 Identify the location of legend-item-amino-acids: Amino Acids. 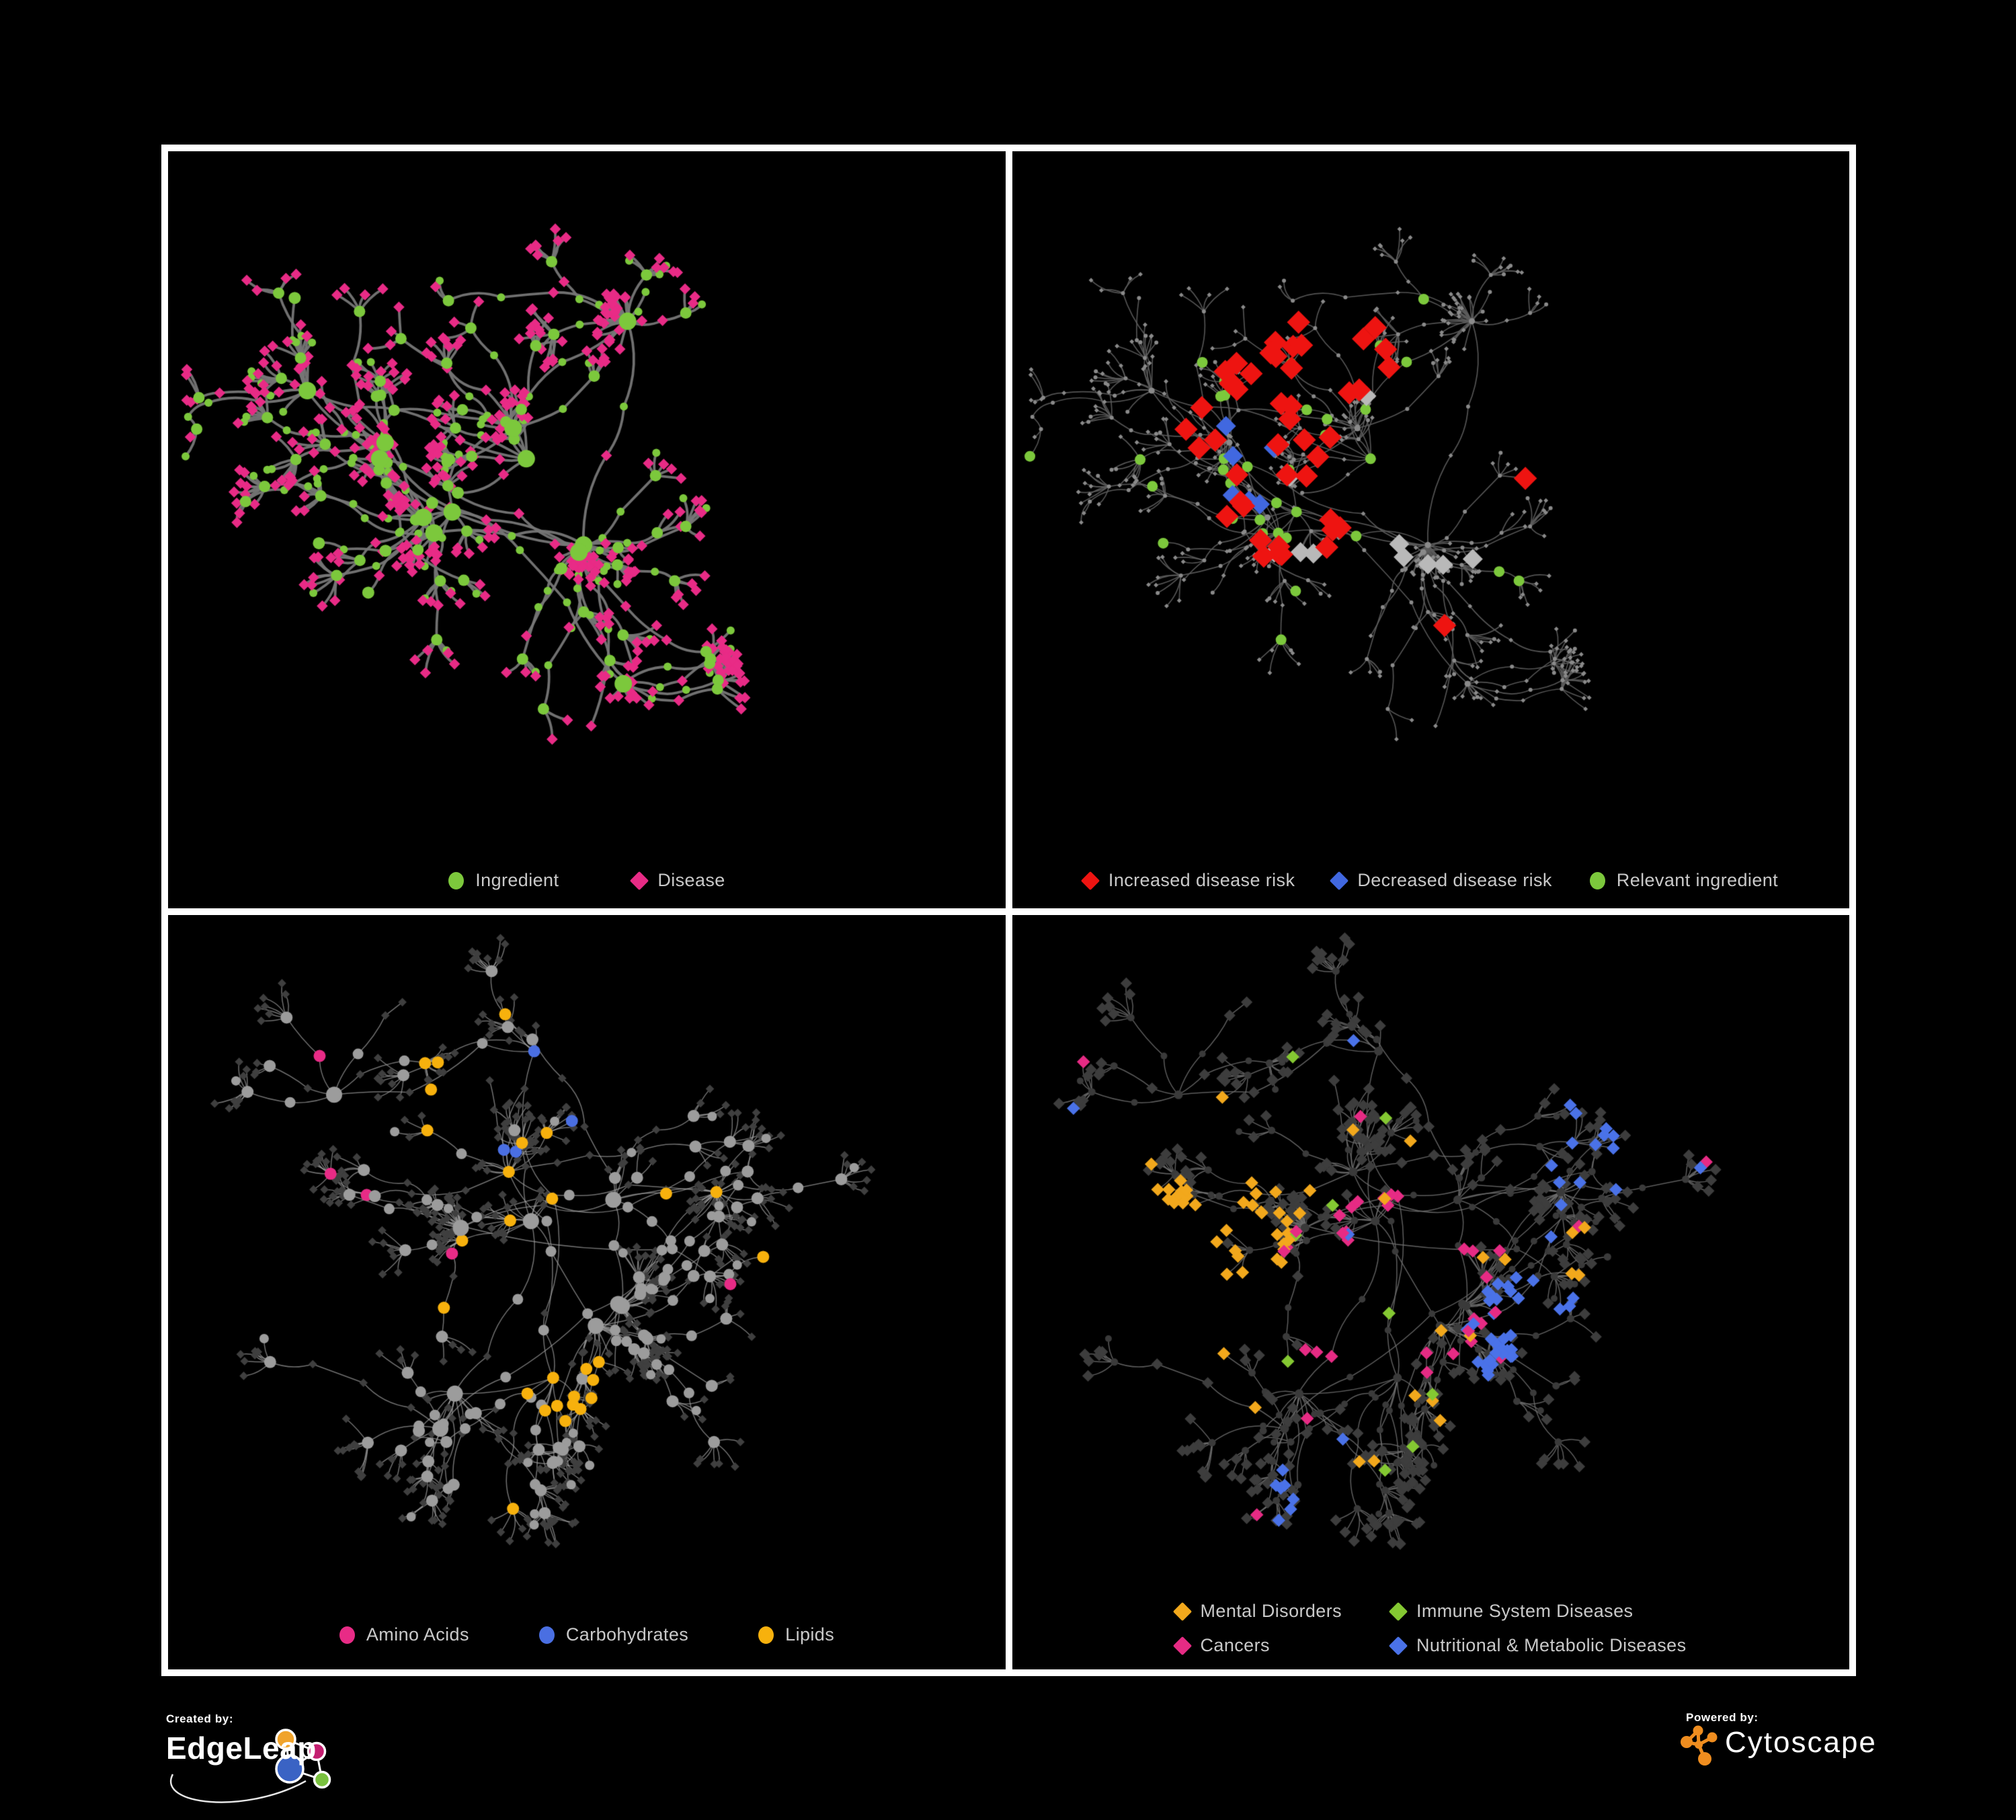
(404, 1634).